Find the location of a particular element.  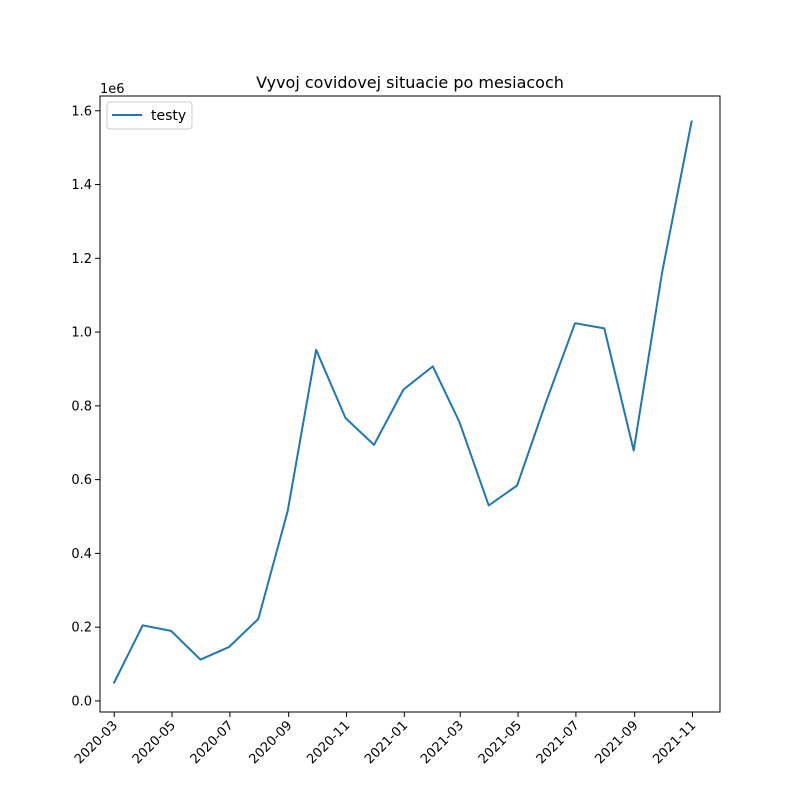

y-tick-label: 0.6 is located at coordinates (81, 480).